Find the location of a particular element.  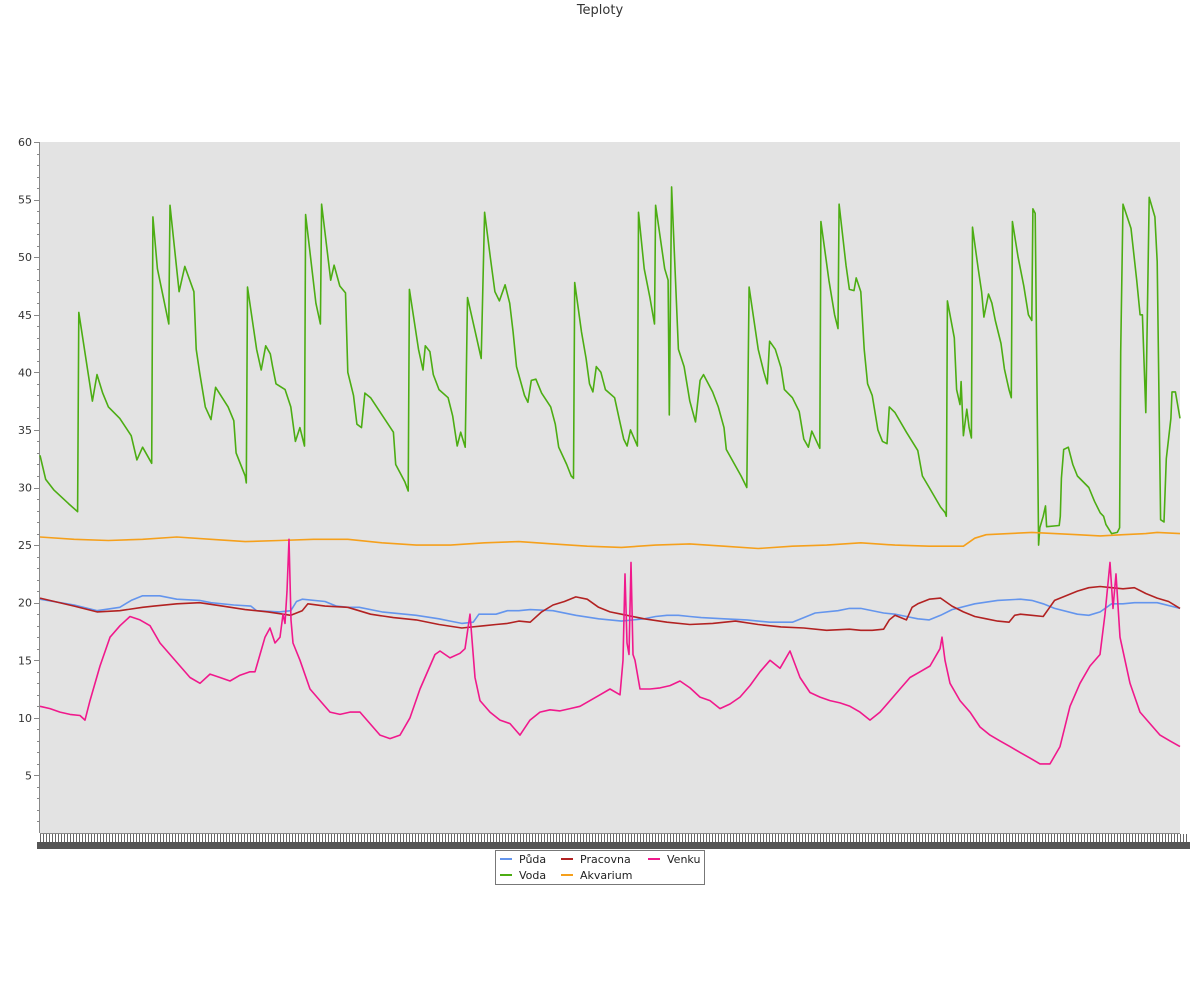

legend-item: Akvarium is located at coordinates (596, 876).